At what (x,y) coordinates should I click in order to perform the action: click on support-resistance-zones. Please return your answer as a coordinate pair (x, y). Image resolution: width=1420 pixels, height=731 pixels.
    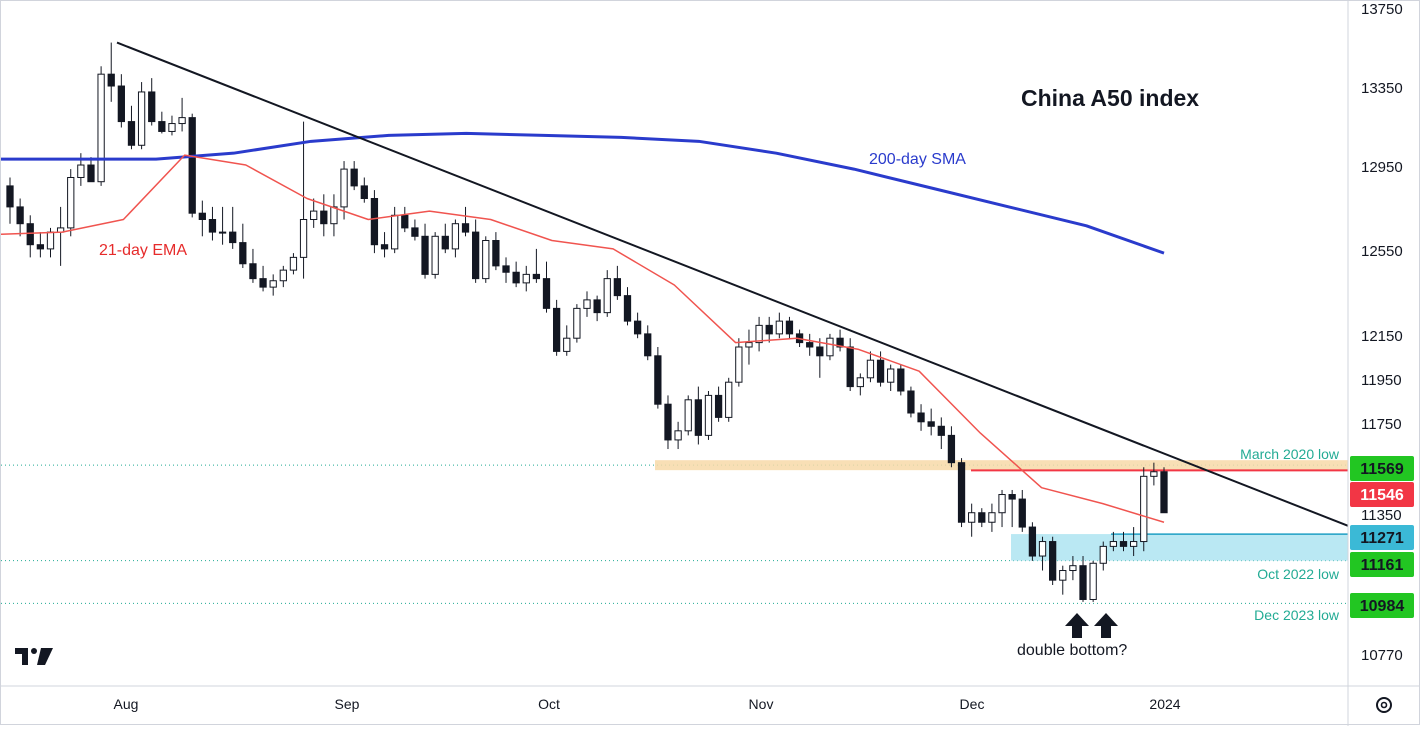
    Looking at the image, I should click on (1001, 510).